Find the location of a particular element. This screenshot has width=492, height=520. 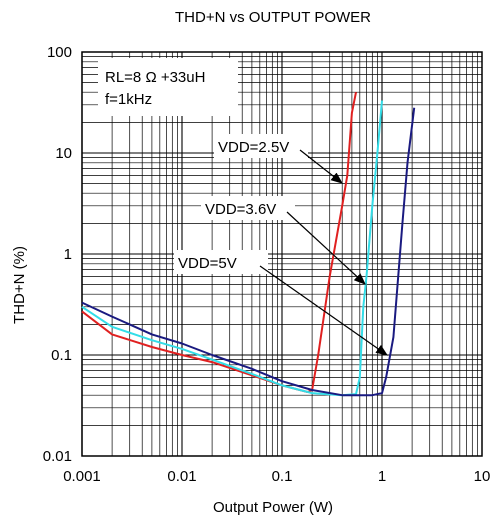

x-tick-label: 10 is located at coordinates (482, 476).